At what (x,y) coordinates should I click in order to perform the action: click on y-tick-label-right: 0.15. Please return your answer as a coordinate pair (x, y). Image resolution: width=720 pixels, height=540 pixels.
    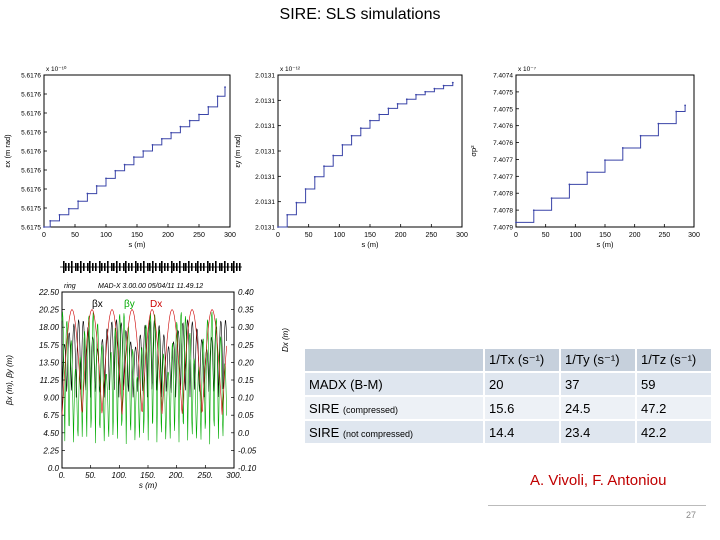
    Looking at the image, I should click on (246, 380).